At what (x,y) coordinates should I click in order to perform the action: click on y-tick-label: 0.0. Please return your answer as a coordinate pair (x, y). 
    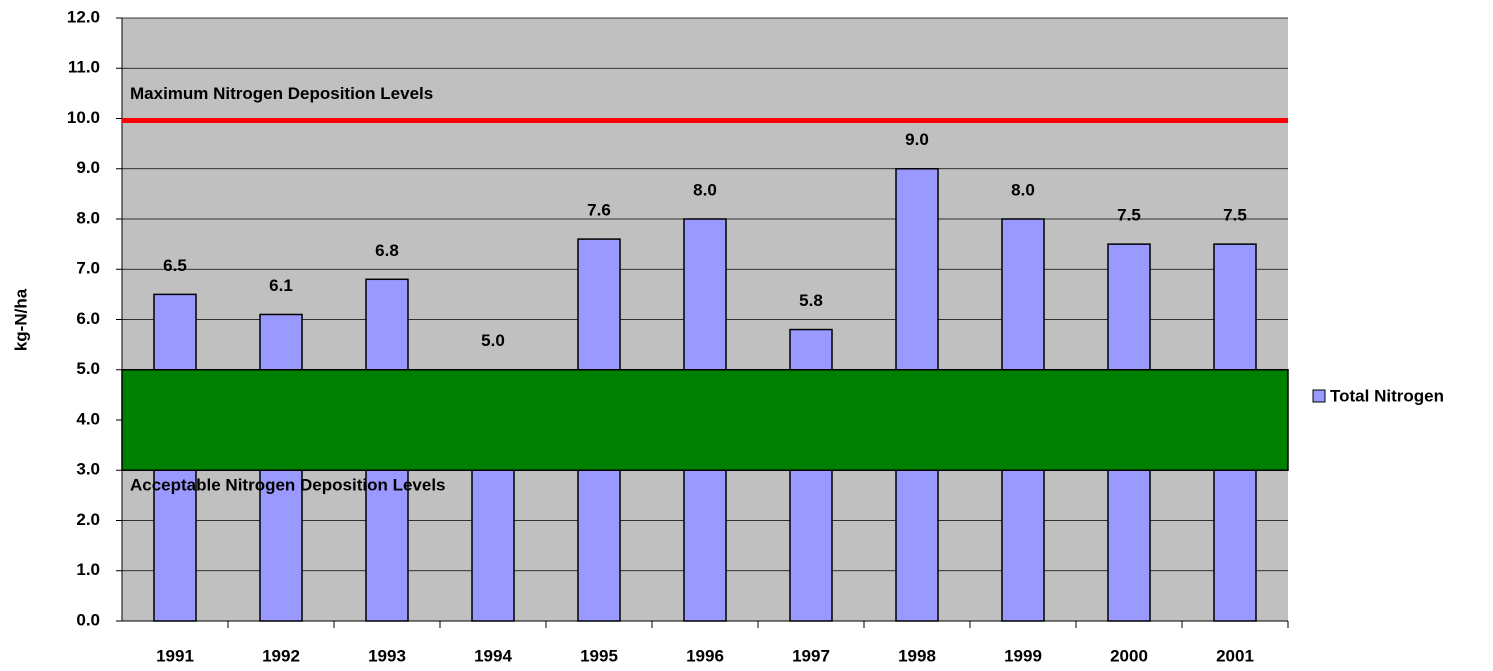
    Looking at the image, I should click on (88, 619).